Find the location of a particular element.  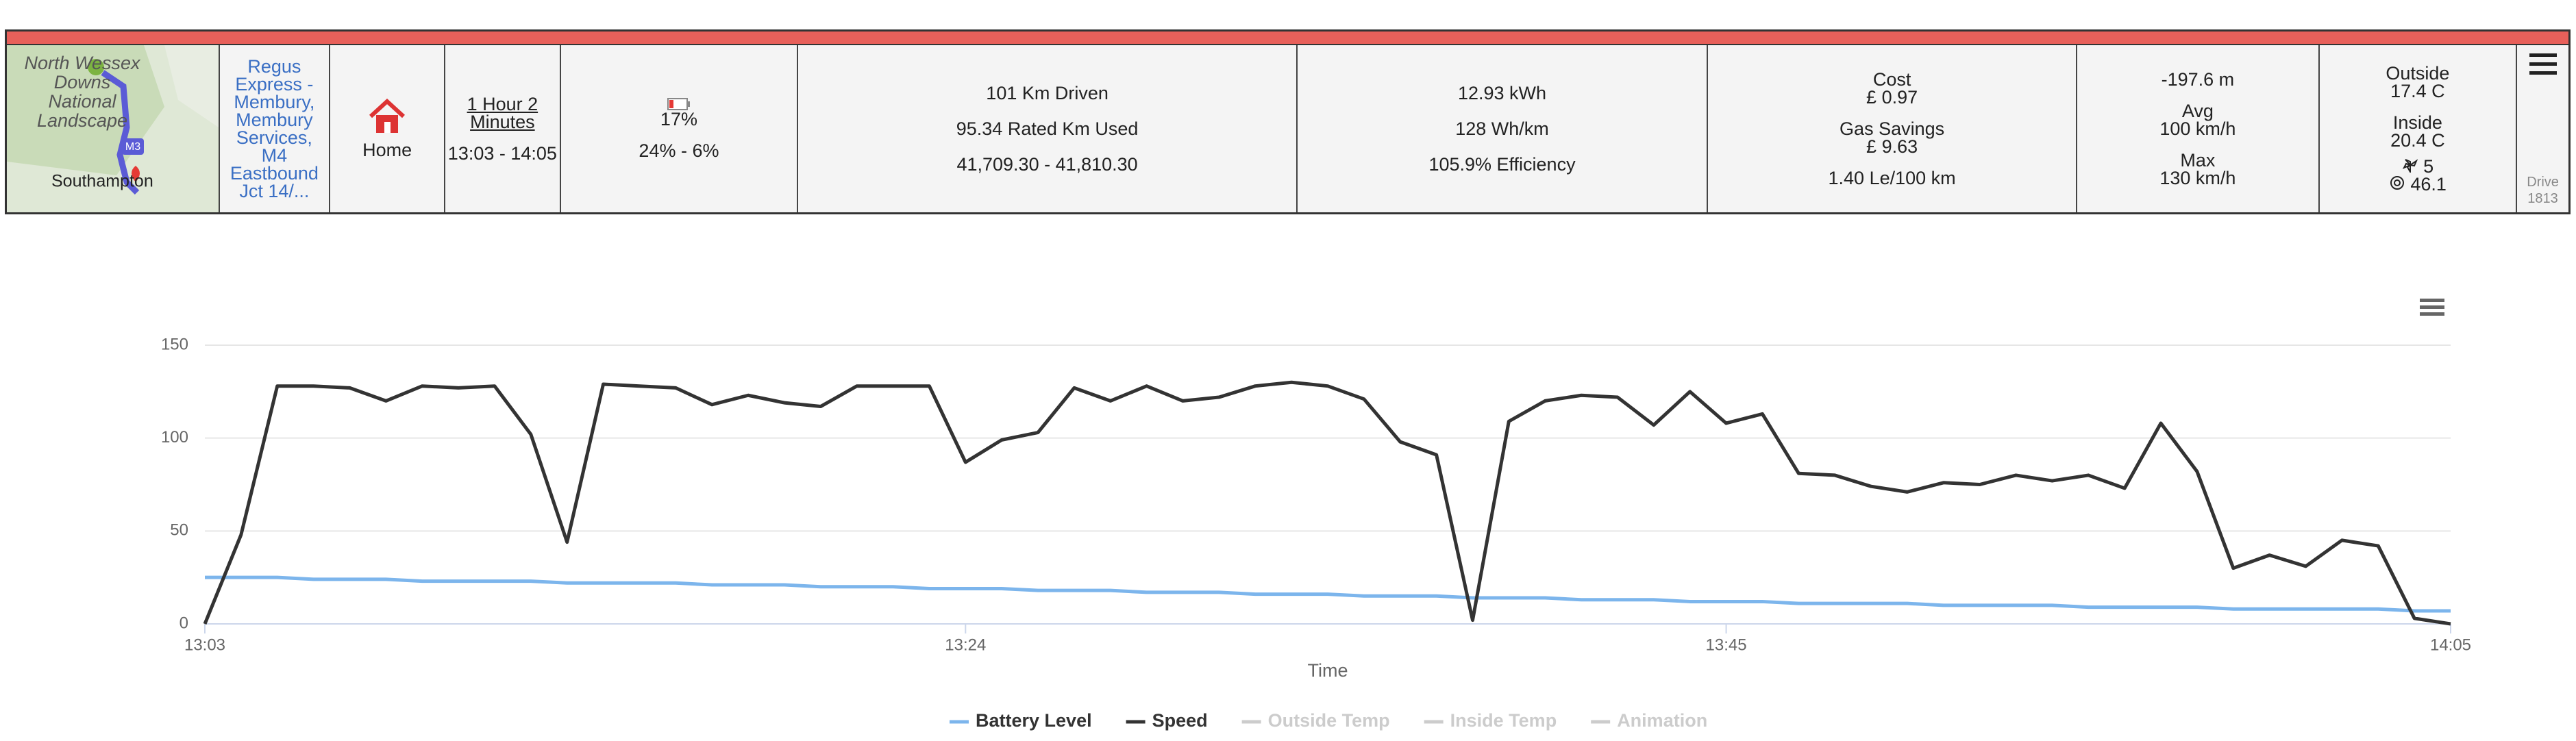

x-tick-label: 13:45 is located at coordinates (1726, 645).